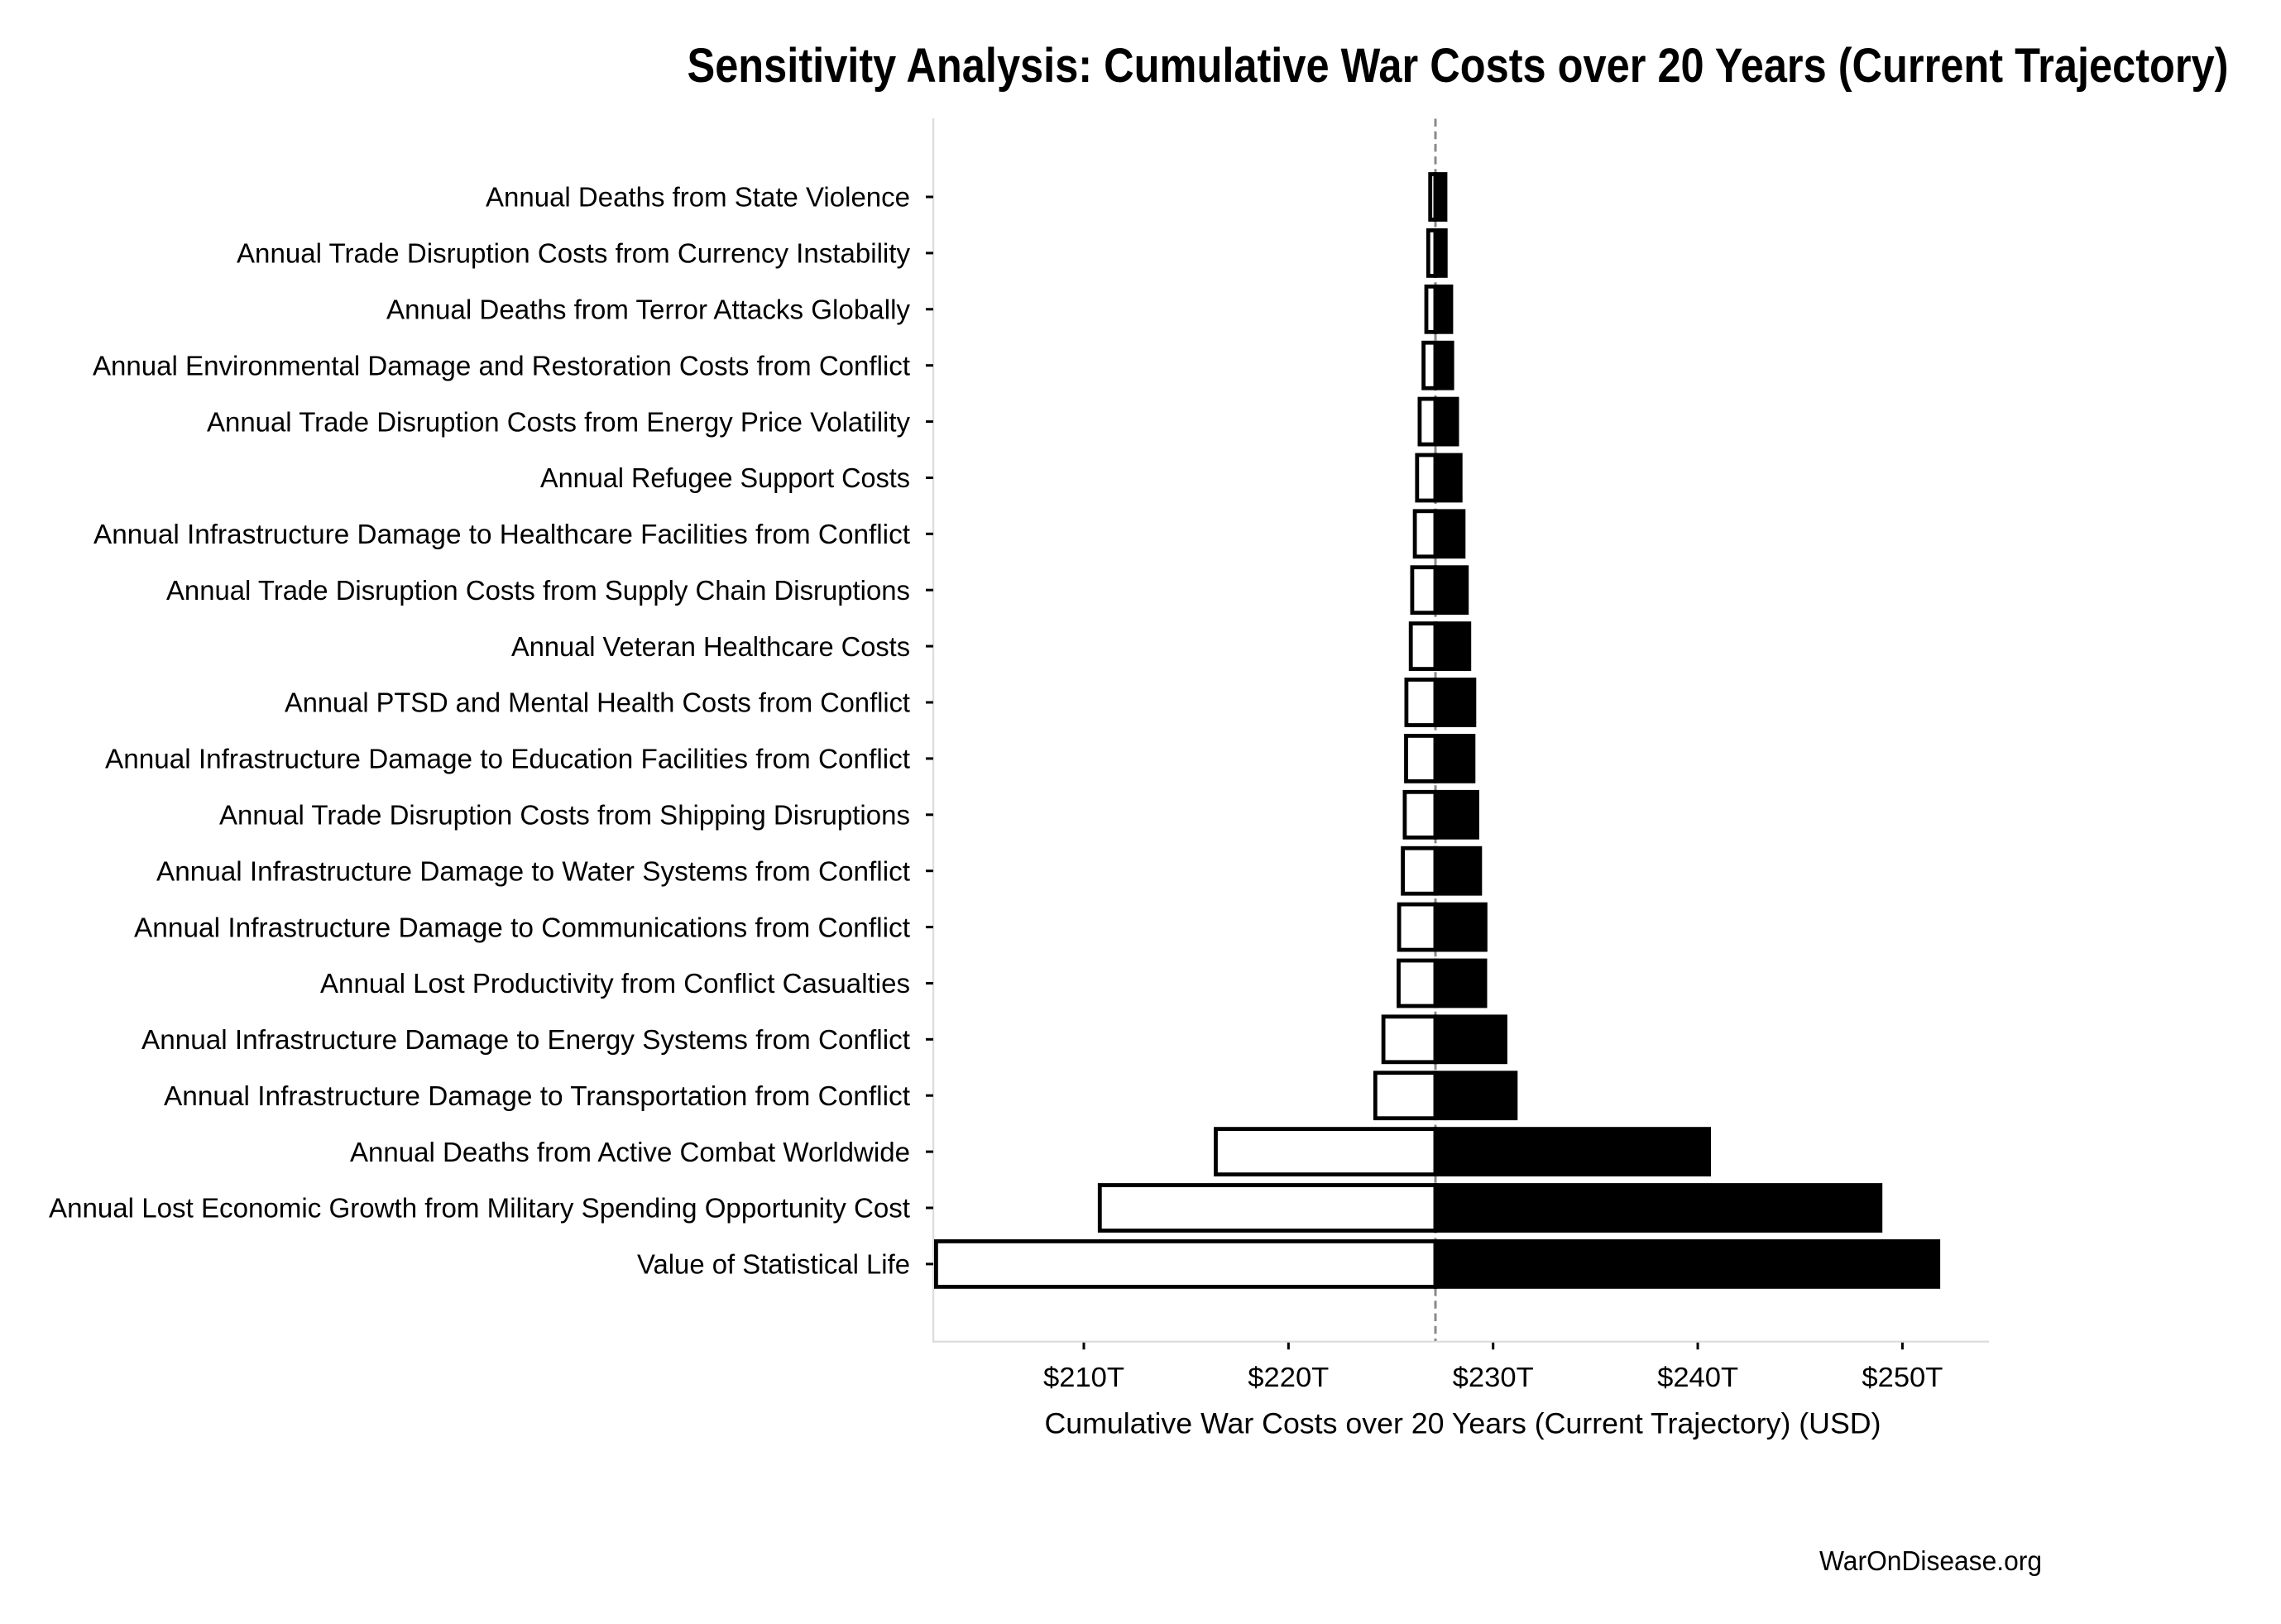 This screenshot has width=2281, height=1624. What do you see at coordinates (1930, 1561) in the screenshot?
I see `svg-text: WarOnDisease.org` at bounding box center [1930, 1561].